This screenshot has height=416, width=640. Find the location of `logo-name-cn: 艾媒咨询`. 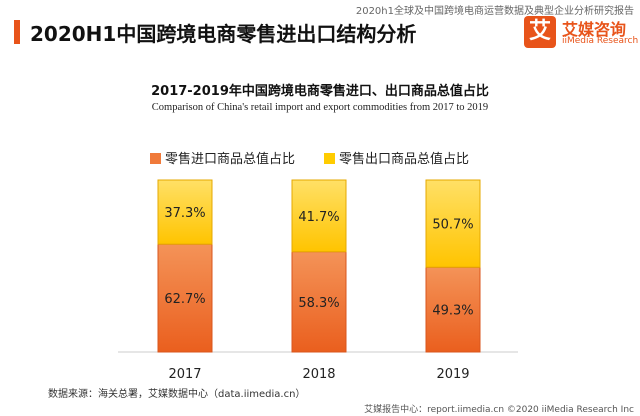

logo-name-cn: 艾媒咨询 is located at coordinates (594, 29).